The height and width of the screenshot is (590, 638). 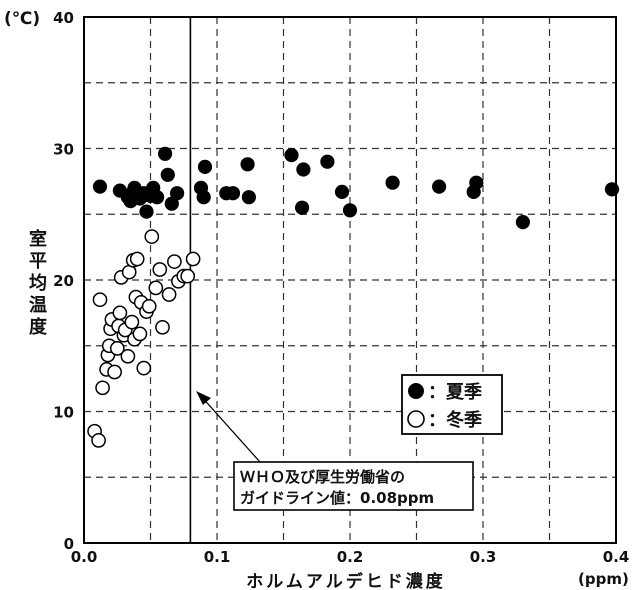 What do you see at coordinates (63, 150) in the screenshot?
I see `y-tick-label: 30` at bounding box center [63, 150].